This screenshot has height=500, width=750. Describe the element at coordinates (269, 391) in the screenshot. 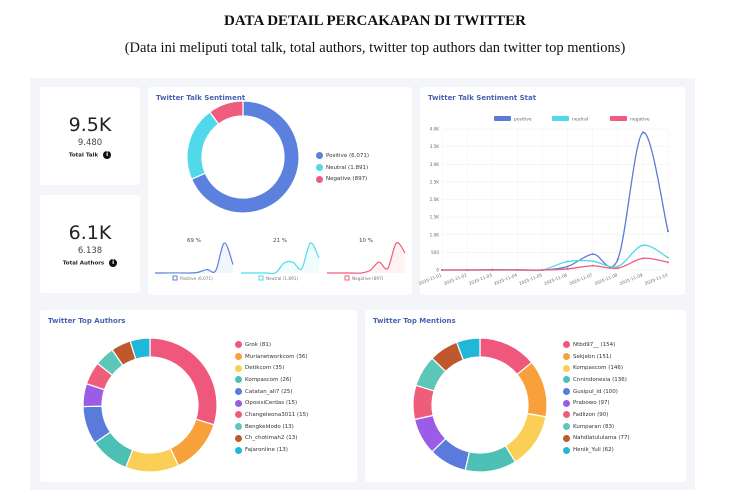

I see `legend-label: Catatan_ali7 (25)` at that location.